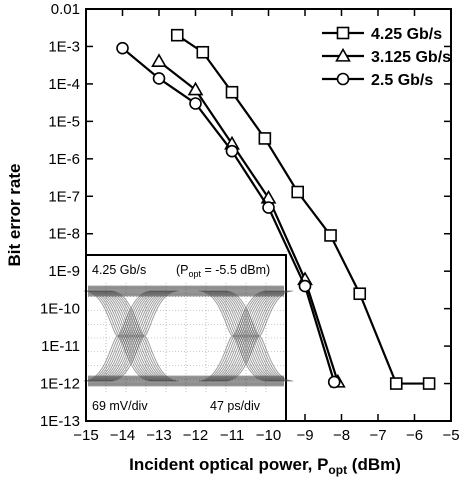 This screenshot has width=474, height=482. What do you see at coordinates (64, 84) in the screenshot?
I see `y-tick-label: 1E-4` at bounding box center [64, 84].